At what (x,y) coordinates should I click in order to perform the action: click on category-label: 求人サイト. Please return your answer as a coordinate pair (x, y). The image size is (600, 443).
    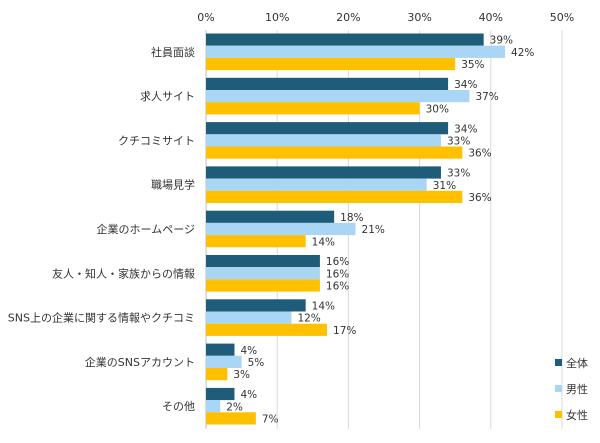
    Looking at the image, I should click on (167, 96).